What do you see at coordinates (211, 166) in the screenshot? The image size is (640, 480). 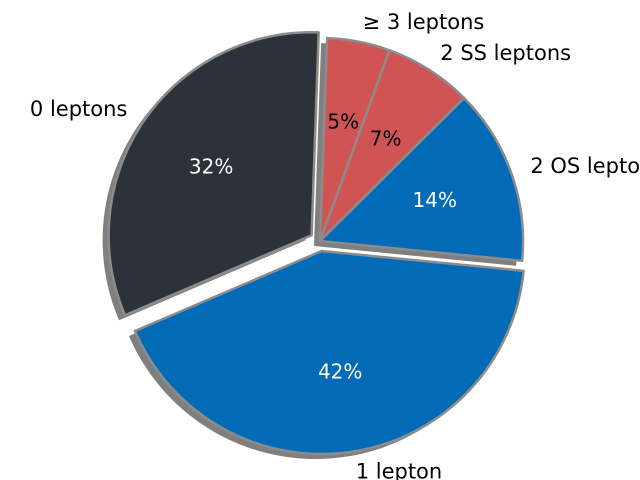 I see `percent-label-0-leptons: 32%` at bounding box center [211, 166].